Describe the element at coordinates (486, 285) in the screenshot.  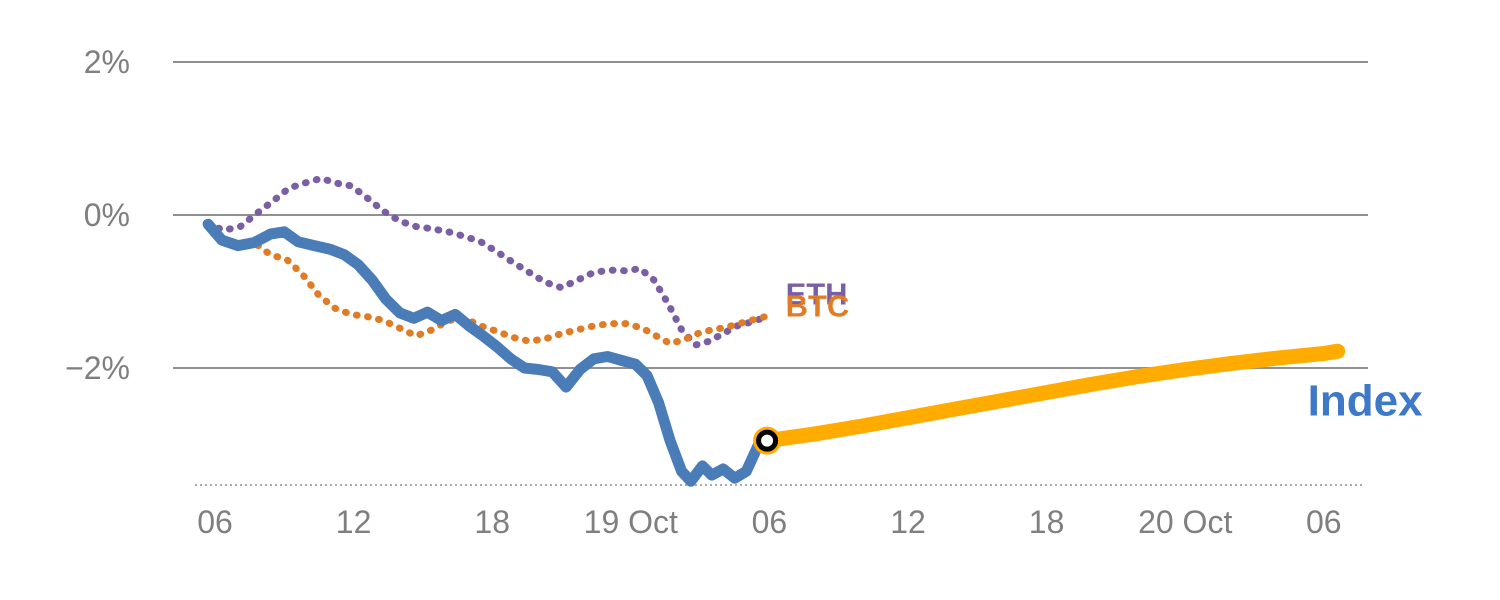
I see `series-line-btc` at that location.